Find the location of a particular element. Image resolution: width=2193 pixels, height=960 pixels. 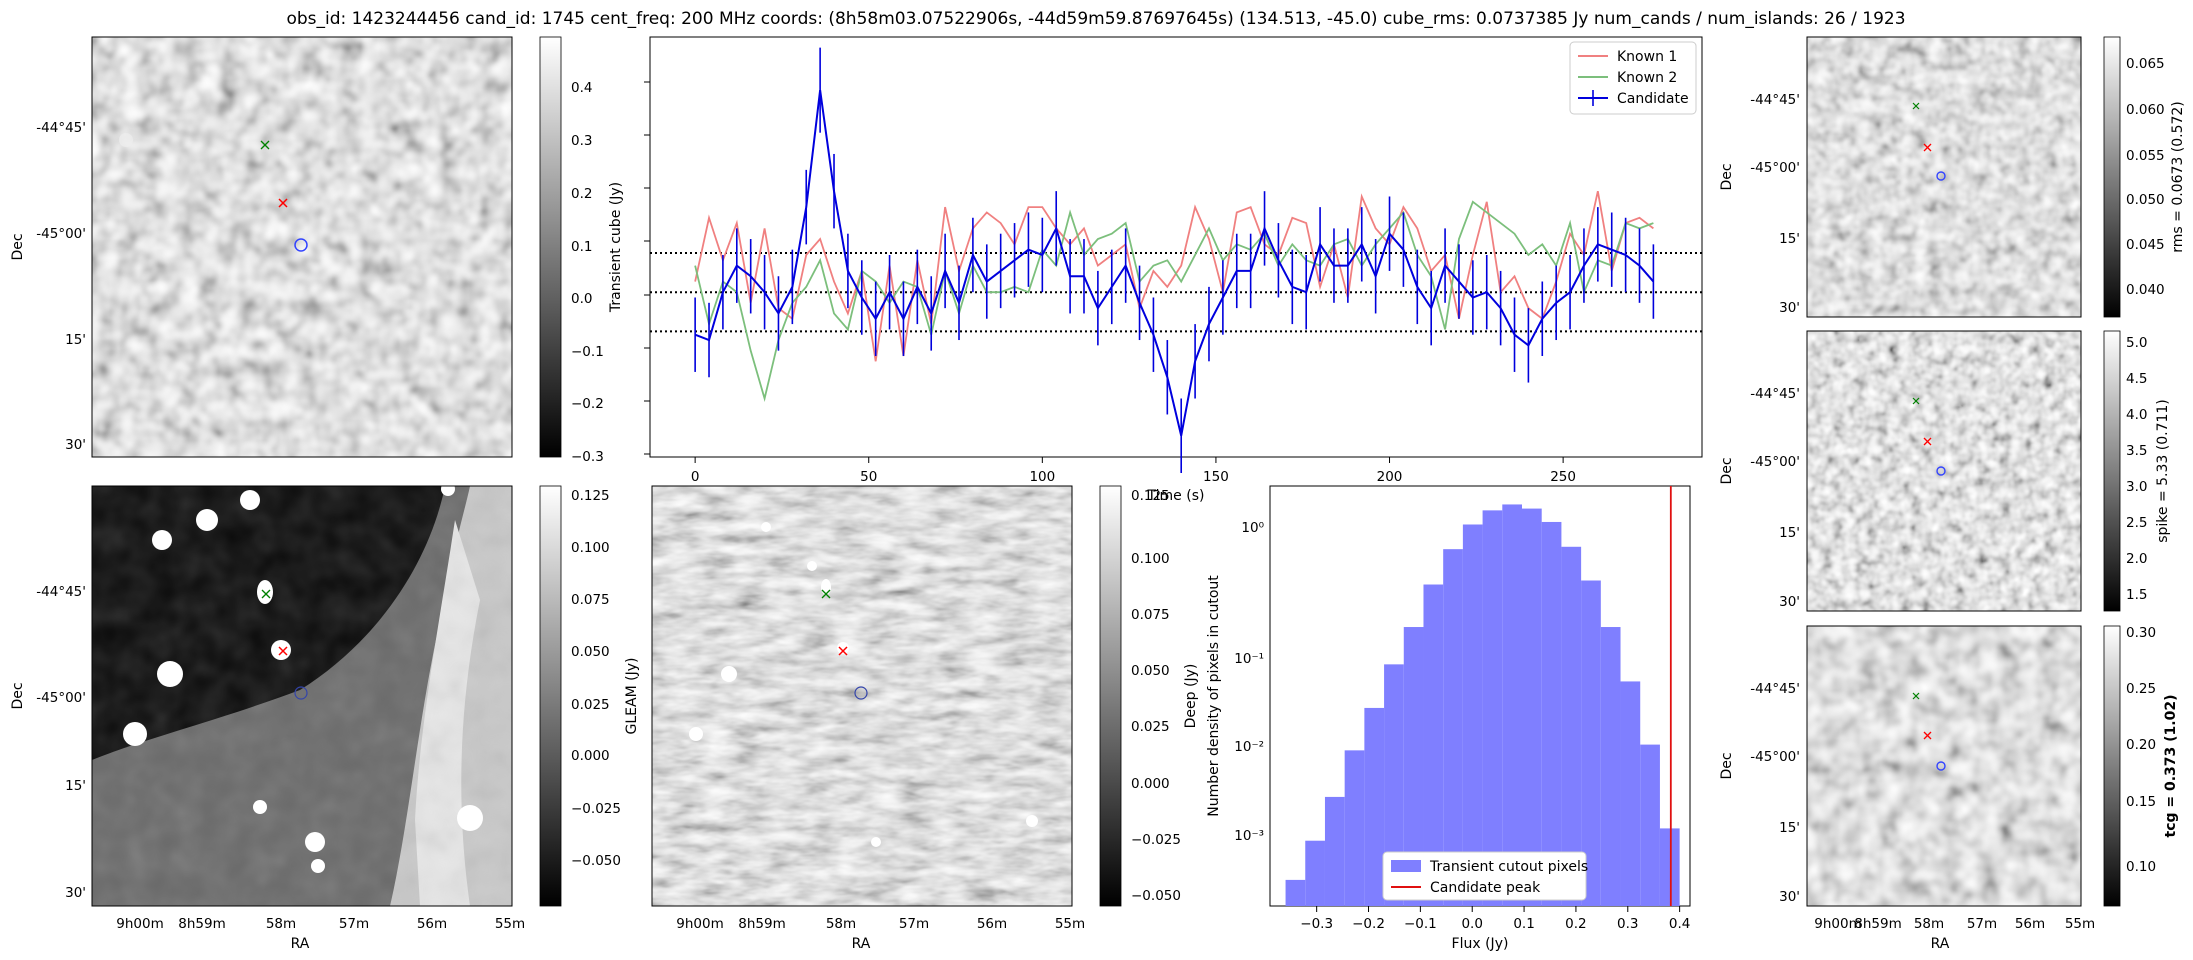

deep-cbar-label: Deep (Jy) is located at coordinates (1191, 696).